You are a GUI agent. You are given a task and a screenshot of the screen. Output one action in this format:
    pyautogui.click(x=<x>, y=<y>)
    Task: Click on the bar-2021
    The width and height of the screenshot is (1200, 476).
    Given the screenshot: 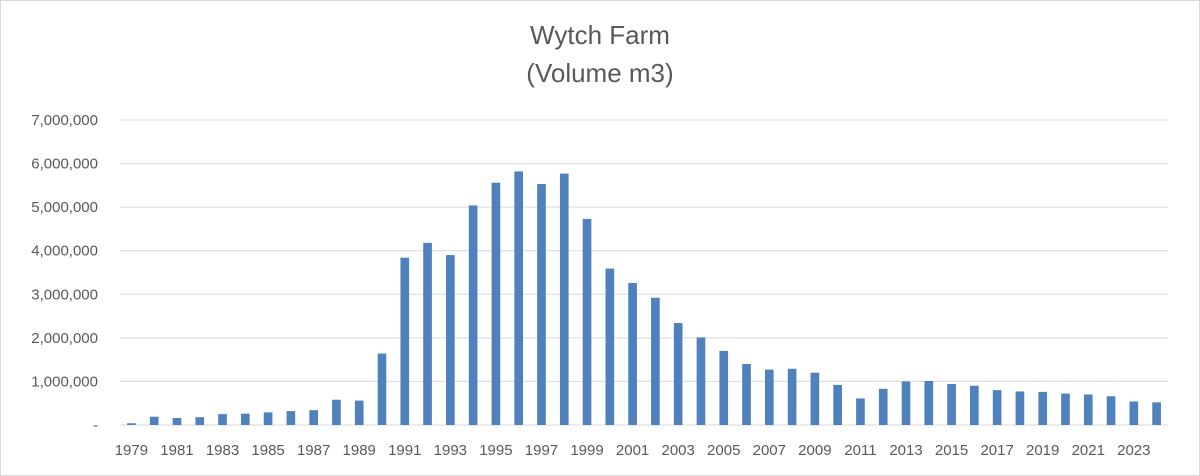 What is the action you would take?
    pyautogui.click(x=1088, y=409)
    